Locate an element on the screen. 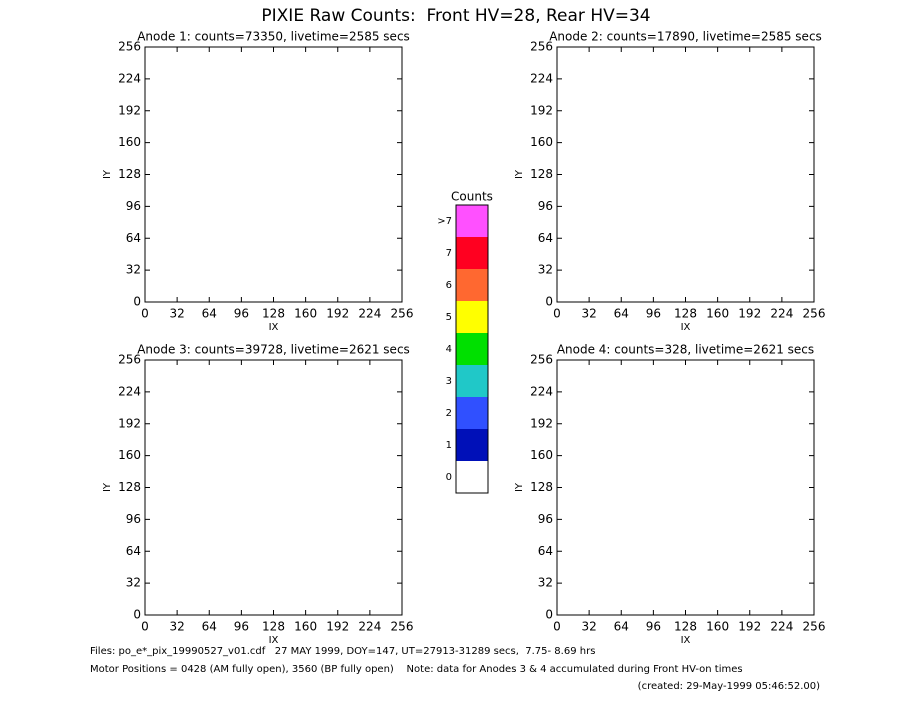  colorbar-label: 7 is located at coordinates (449, 253).